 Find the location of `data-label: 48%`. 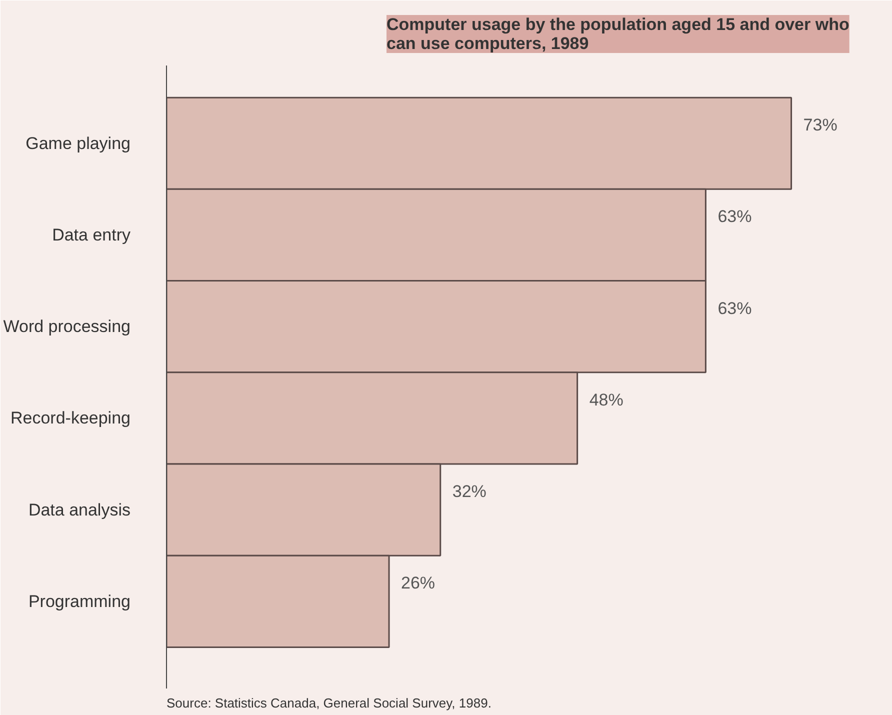

data-label: 48% is located at coordinates (606, 400).